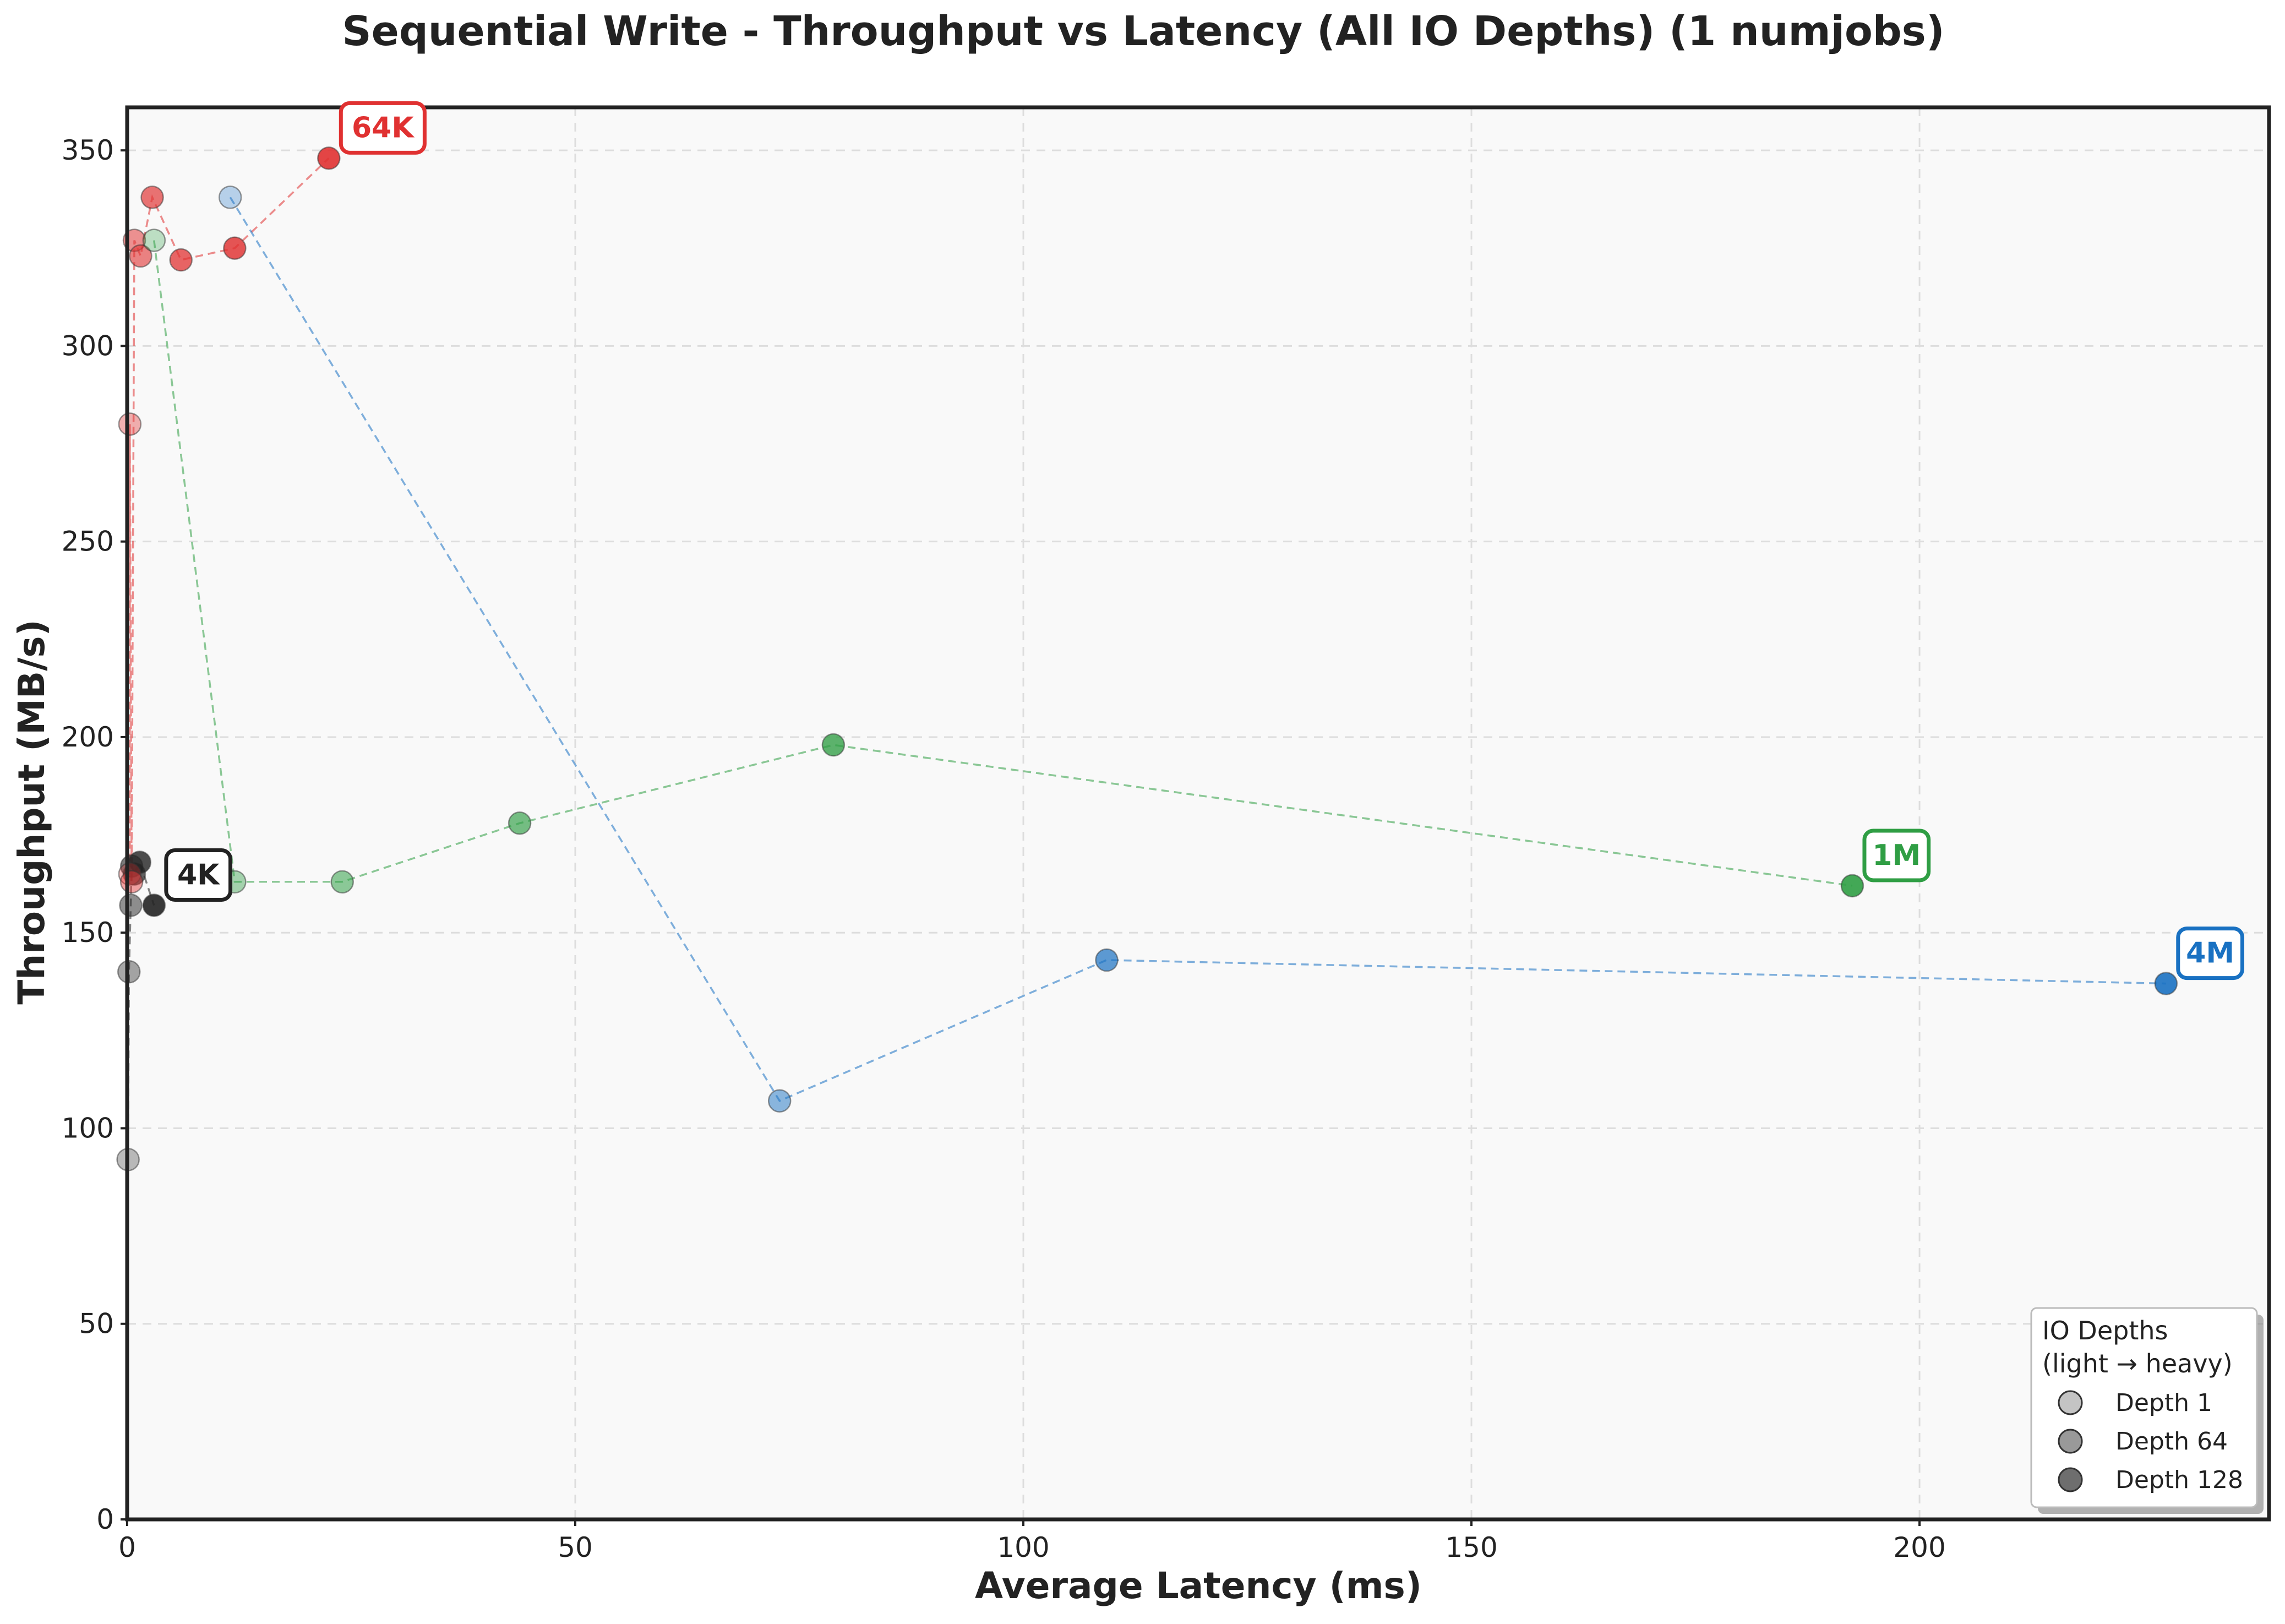 Image resolution: width=2285 pixels, height=1624 pixels. I want to click on series-label-1M: 1M, so click(1896, 855).